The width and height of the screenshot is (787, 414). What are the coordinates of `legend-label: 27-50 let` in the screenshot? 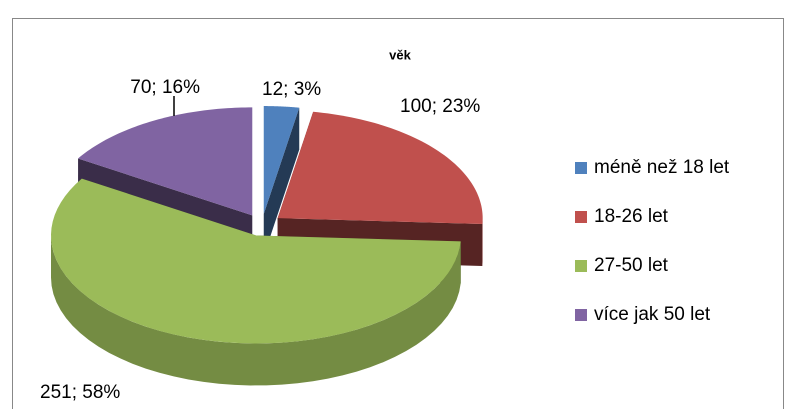 It's located at (631, 265).